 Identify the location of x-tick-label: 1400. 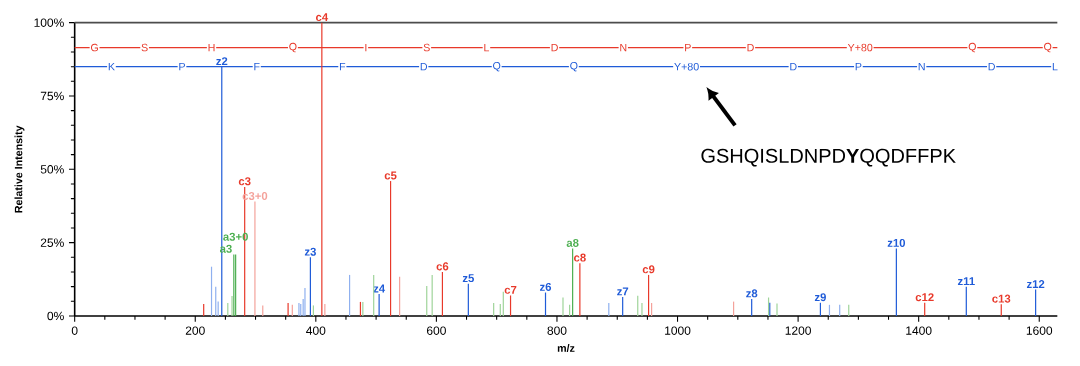
(919, 330).